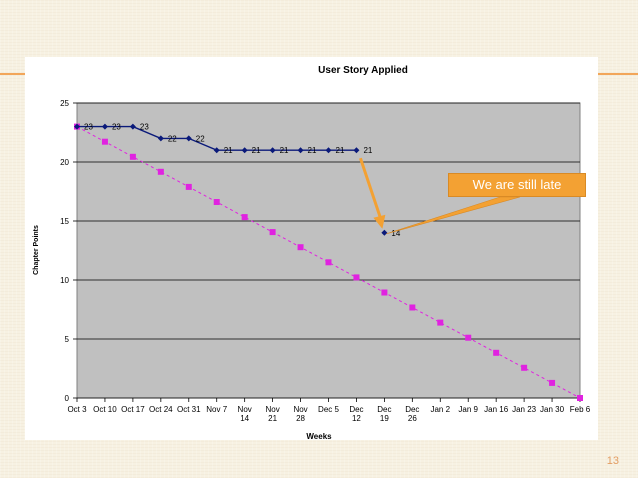 The image size is (638, 478). What do you see at coordinates (552, 409) in the screenshot?
I see `x-tick-label: Jan 30` at bounding box center [552, 409].